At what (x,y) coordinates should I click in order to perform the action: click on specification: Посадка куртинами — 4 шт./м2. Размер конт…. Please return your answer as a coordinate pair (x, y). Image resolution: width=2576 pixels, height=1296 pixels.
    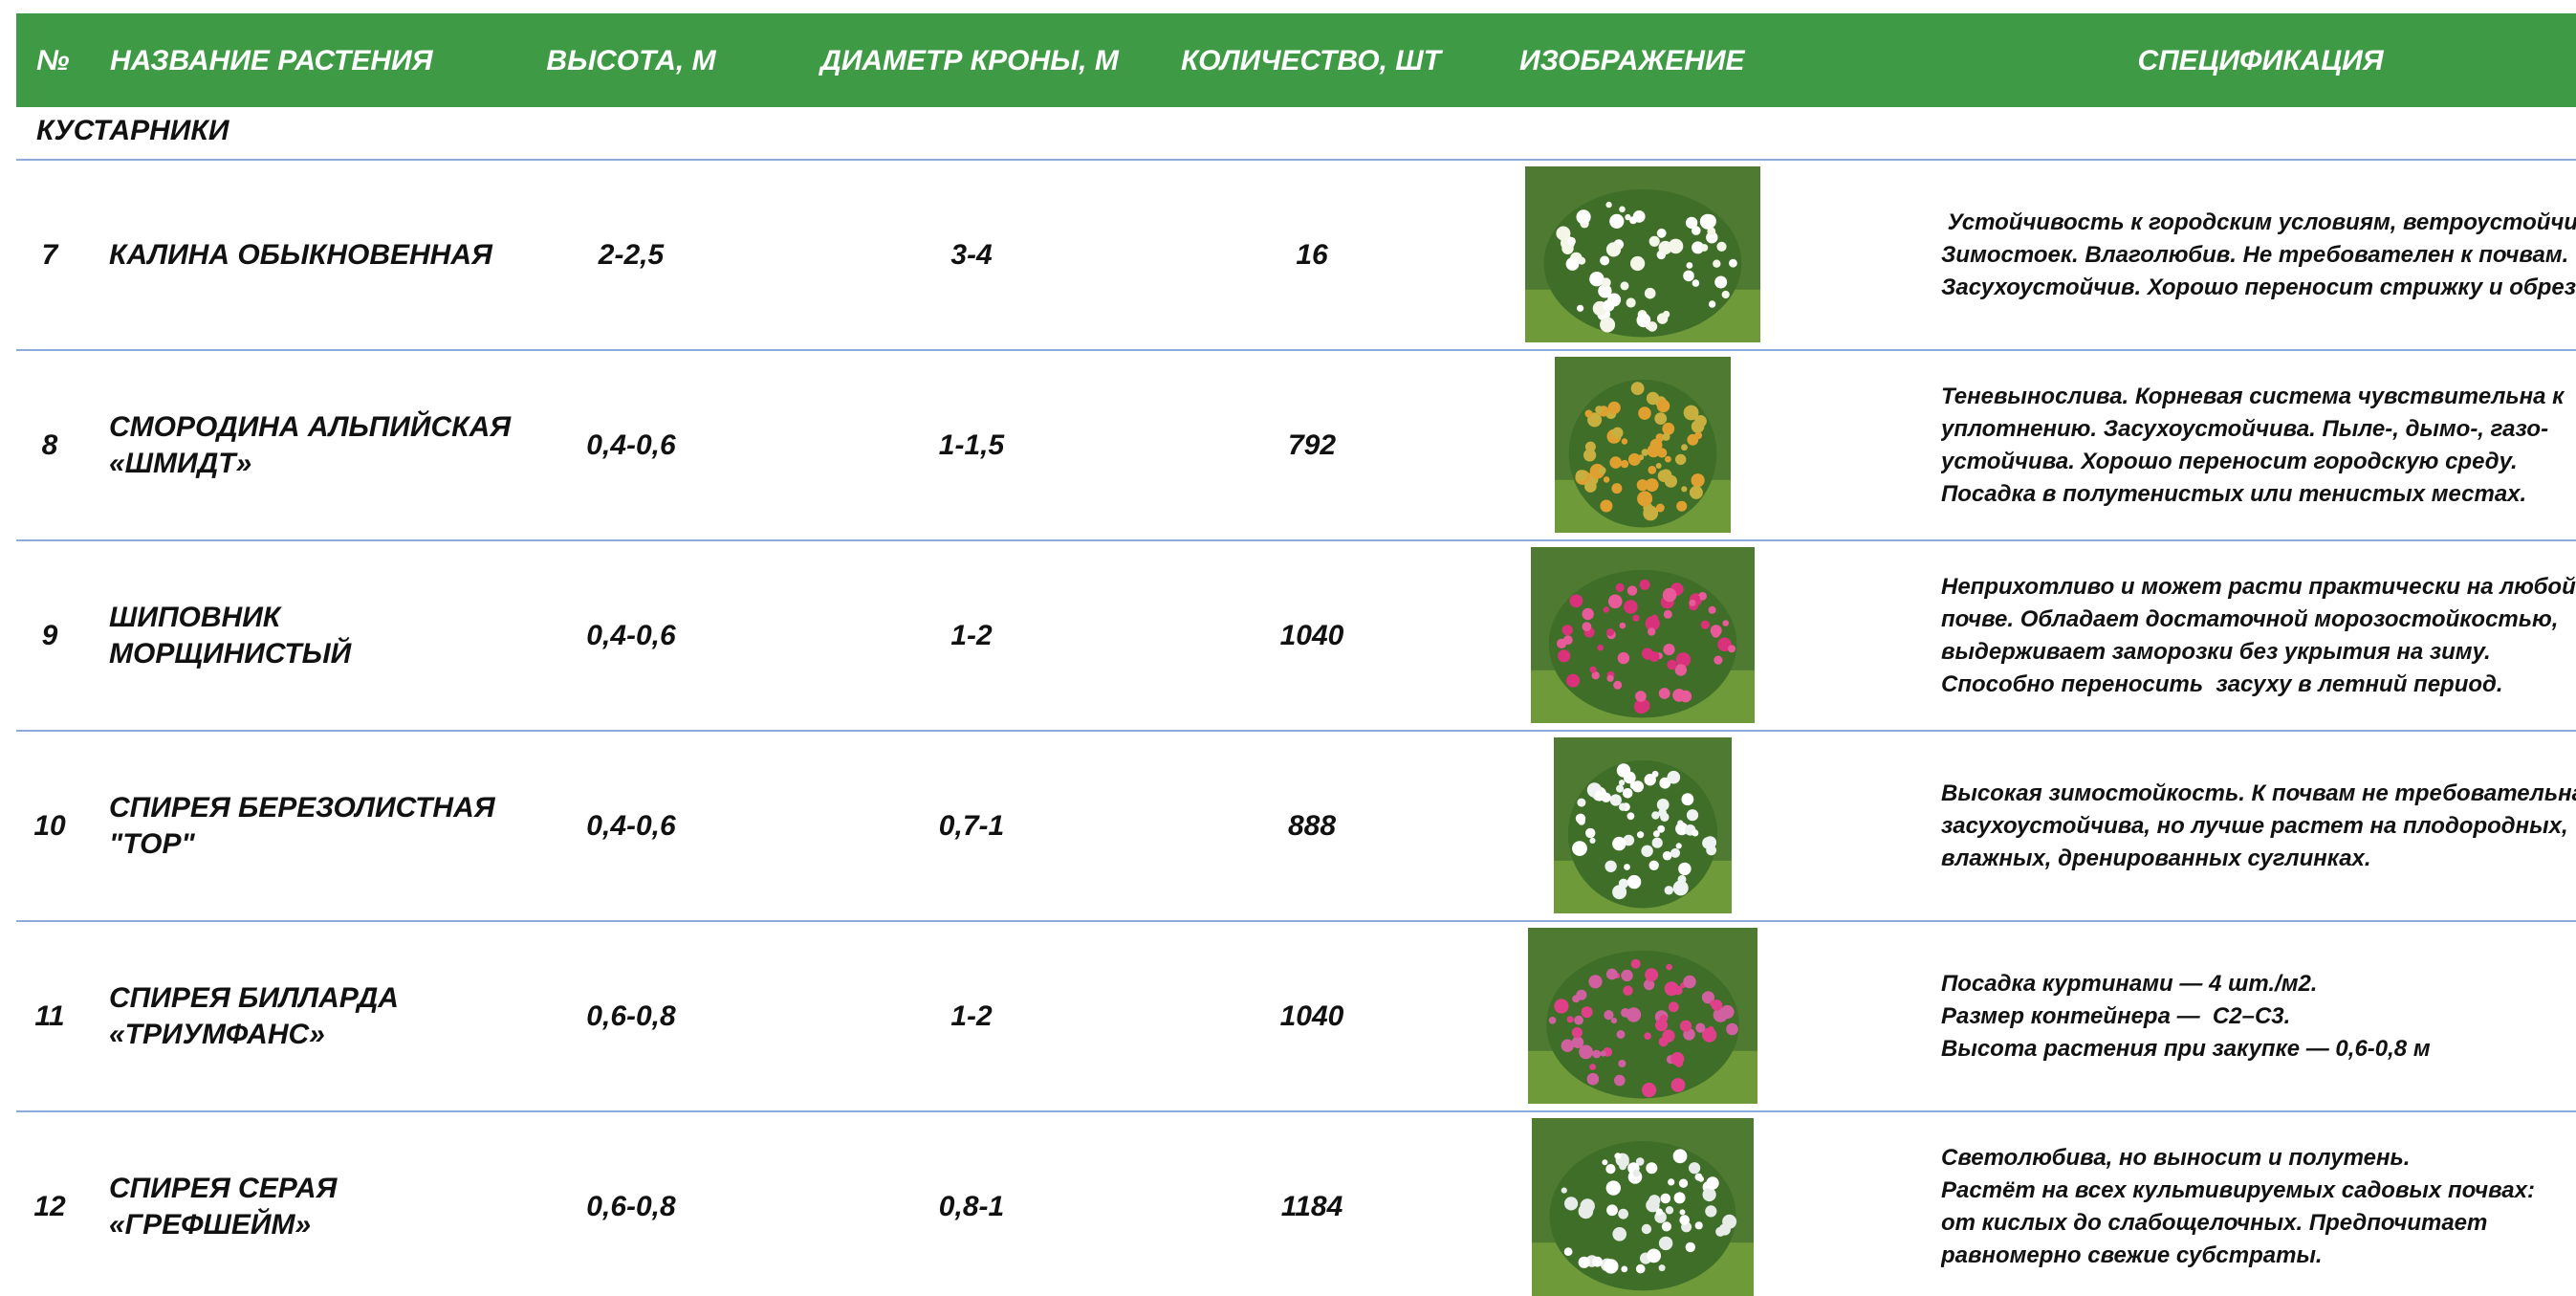
    Looking at the image, I should click on (2258, 1016).